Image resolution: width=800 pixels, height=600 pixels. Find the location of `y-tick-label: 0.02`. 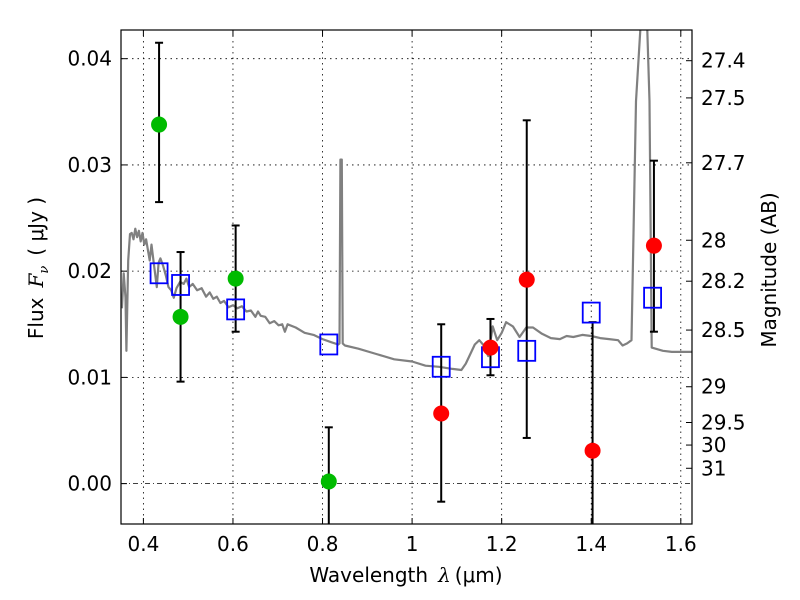

y-tick-label: 0.02 is located at coordinates (89, 271).